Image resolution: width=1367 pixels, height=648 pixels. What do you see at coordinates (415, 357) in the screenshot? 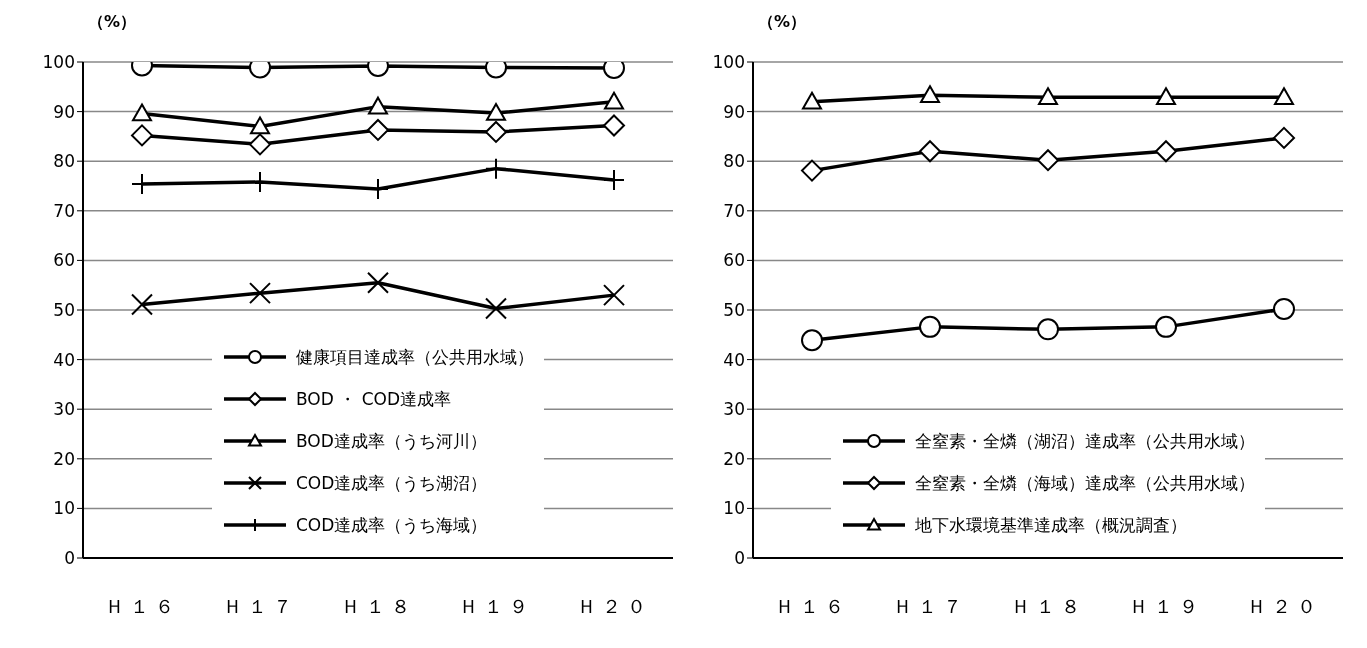
I see `legend-label: 健康項目達成率（公共用水域）` at bounding box center [415, 357].